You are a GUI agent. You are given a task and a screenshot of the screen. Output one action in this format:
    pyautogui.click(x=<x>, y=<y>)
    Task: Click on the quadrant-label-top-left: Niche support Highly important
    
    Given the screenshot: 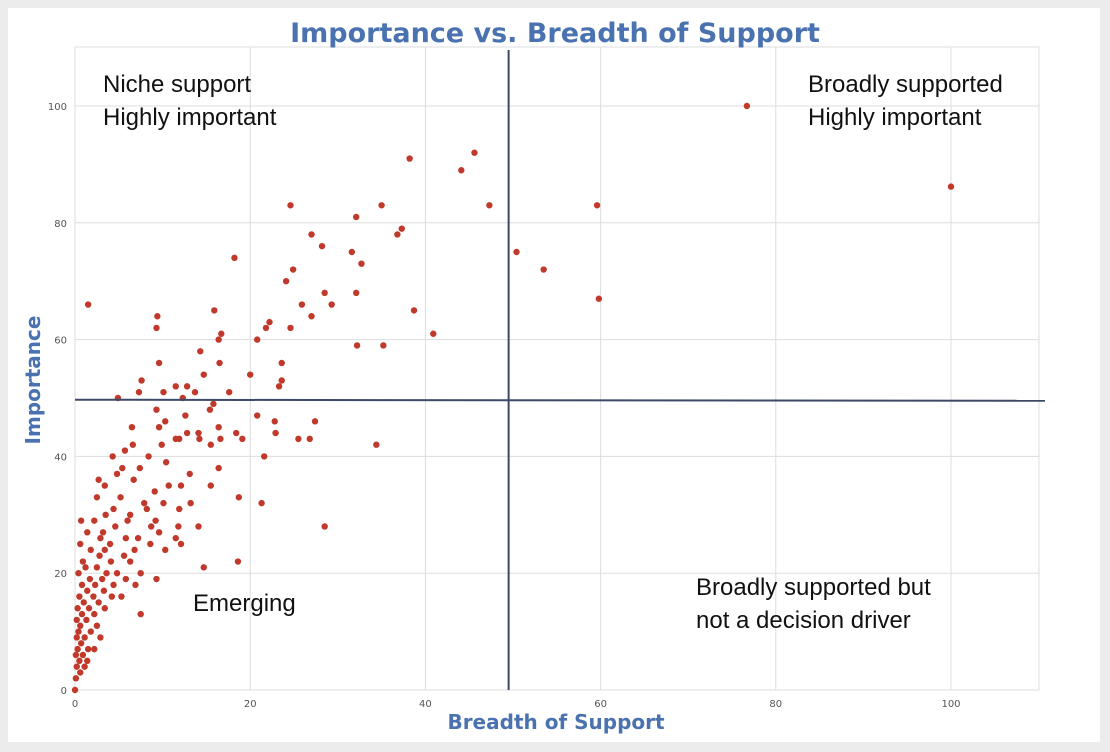 What is the action you would take?
    pyautogui.click(x=190, y=101)
    